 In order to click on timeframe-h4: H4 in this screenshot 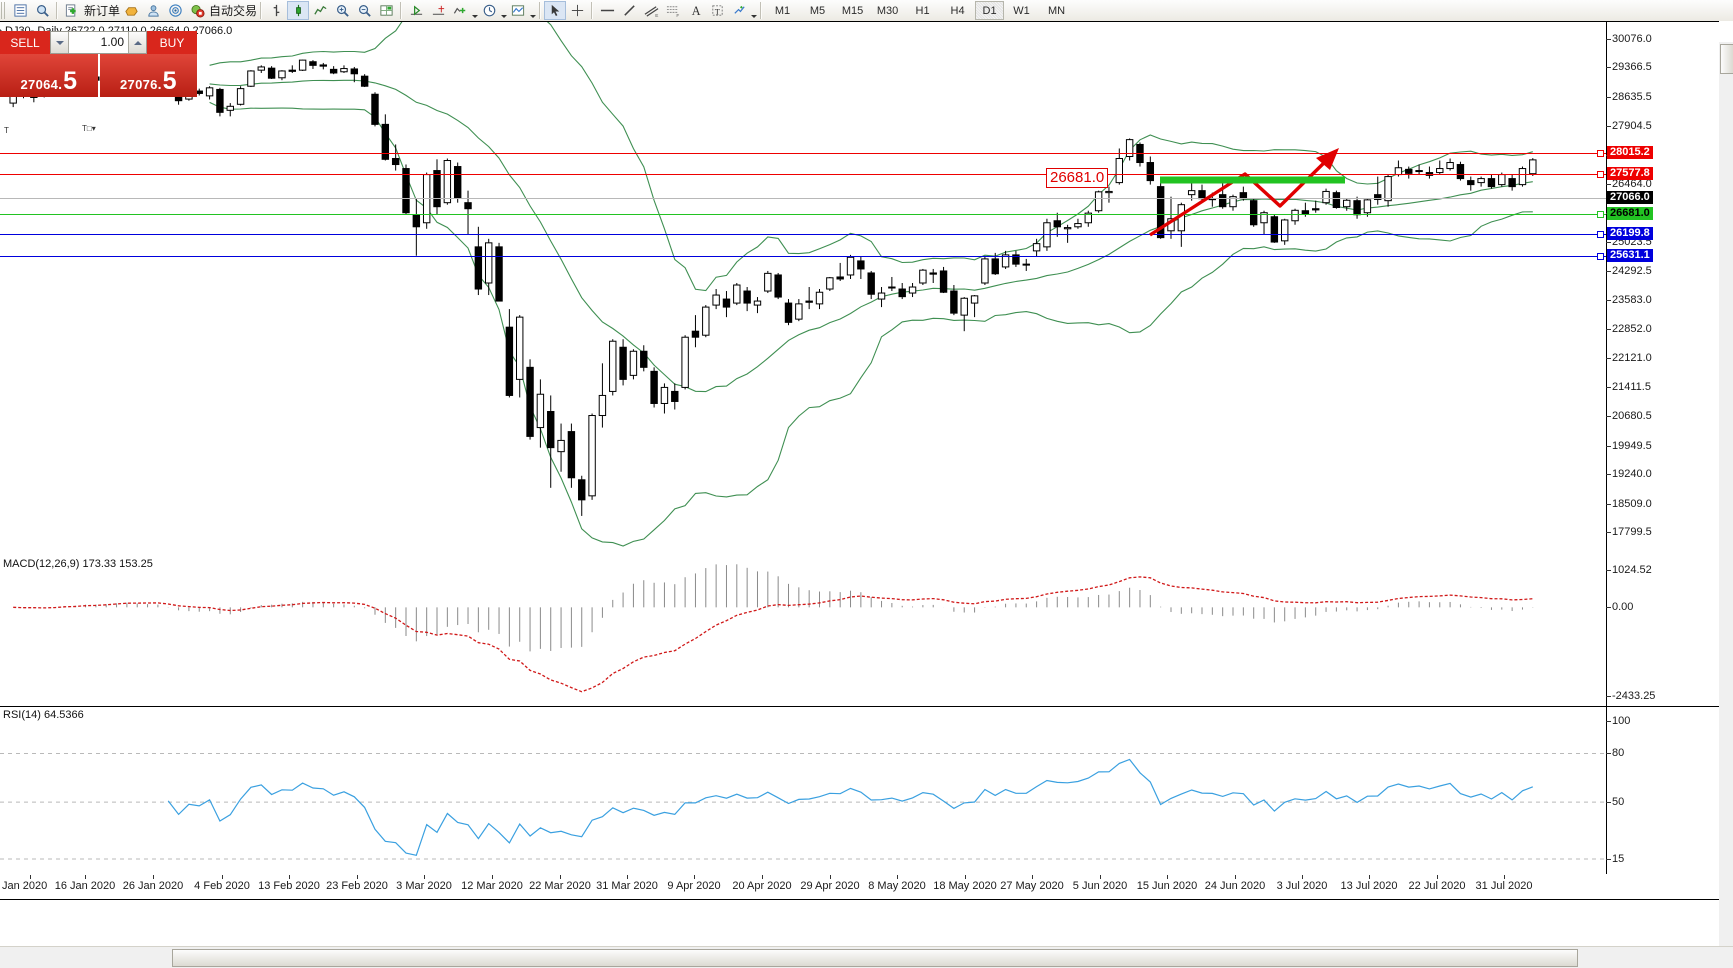, I will do `click(957, 10)`.